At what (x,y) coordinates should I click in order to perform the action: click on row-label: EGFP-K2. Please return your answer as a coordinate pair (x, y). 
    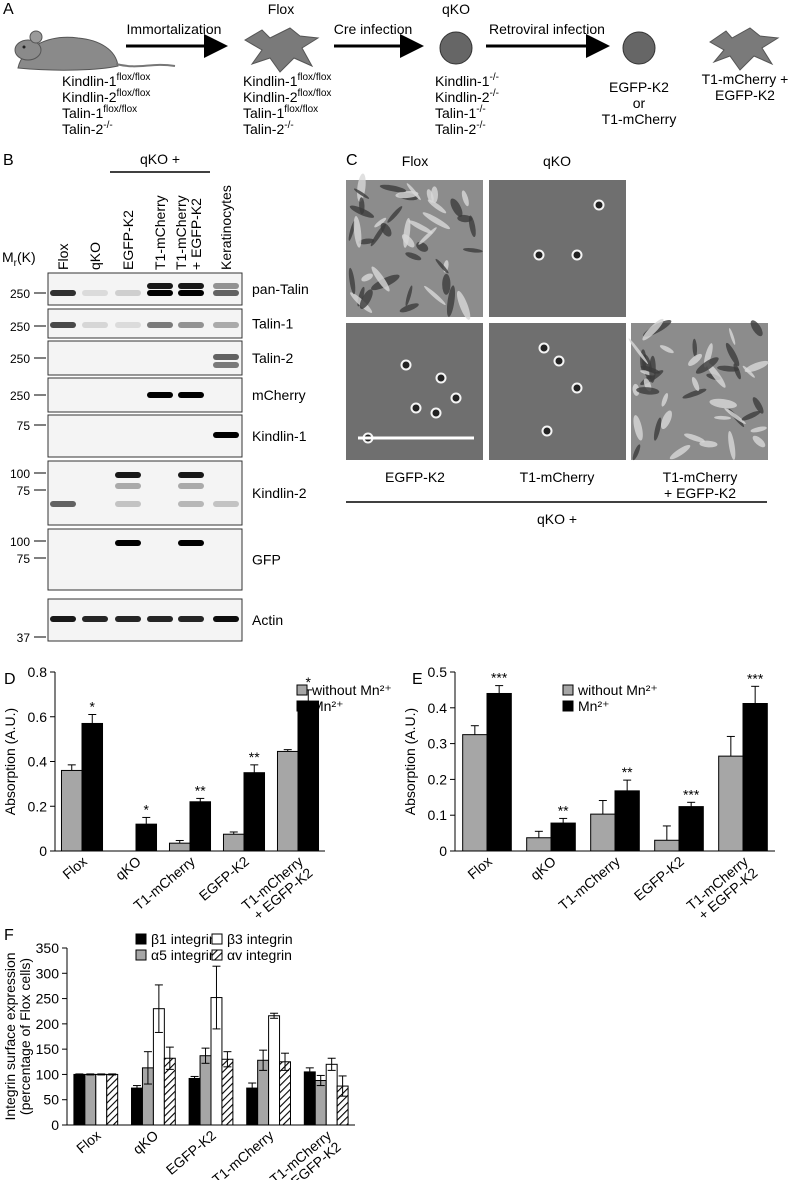
    Looking at the image, I should click on (415, 477).